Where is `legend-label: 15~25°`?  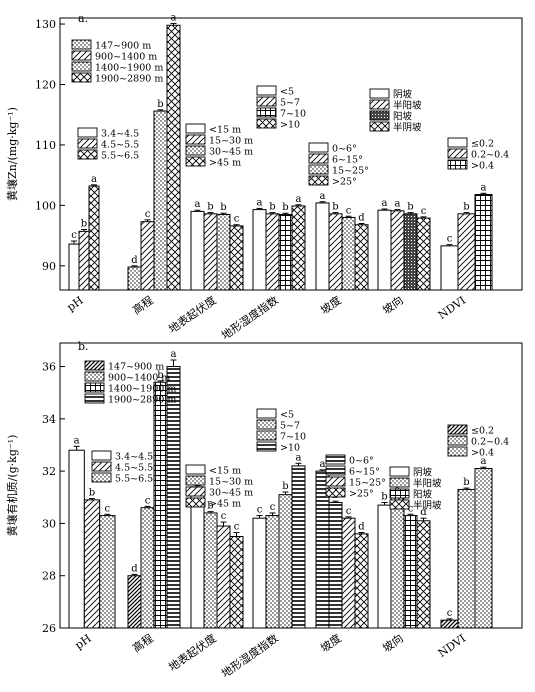
legend-label: 15~25° is located at coordinates (367, 483).